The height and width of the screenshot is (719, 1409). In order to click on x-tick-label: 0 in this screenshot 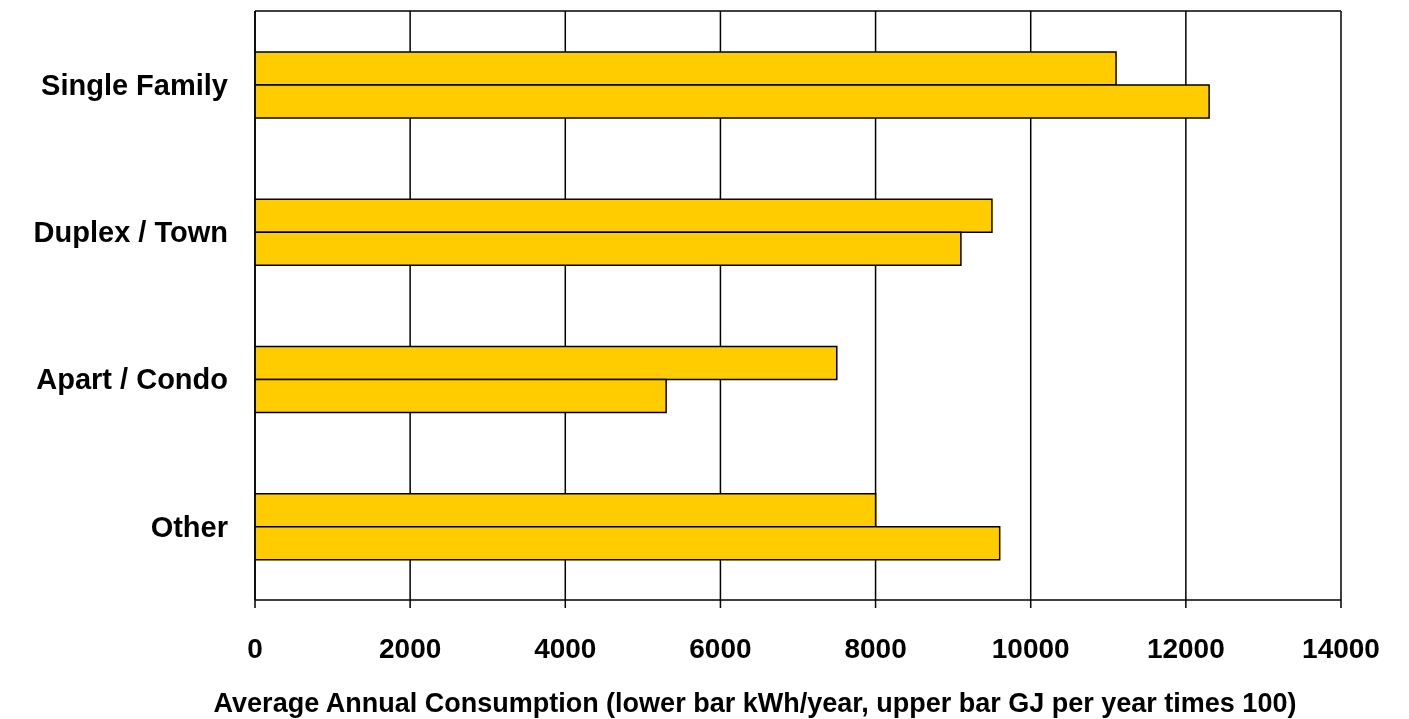, I will do `click(255, 648)`.